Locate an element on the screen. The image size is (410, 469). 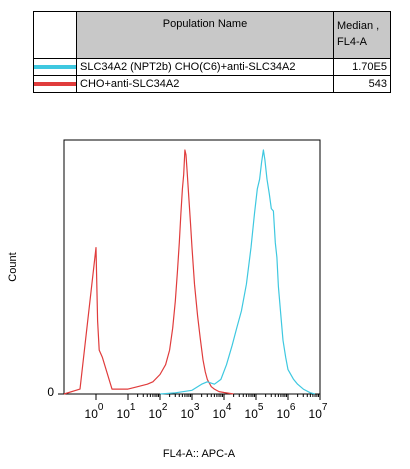
x-tick-label: 10⁷ is located at coordinates (318, 411).